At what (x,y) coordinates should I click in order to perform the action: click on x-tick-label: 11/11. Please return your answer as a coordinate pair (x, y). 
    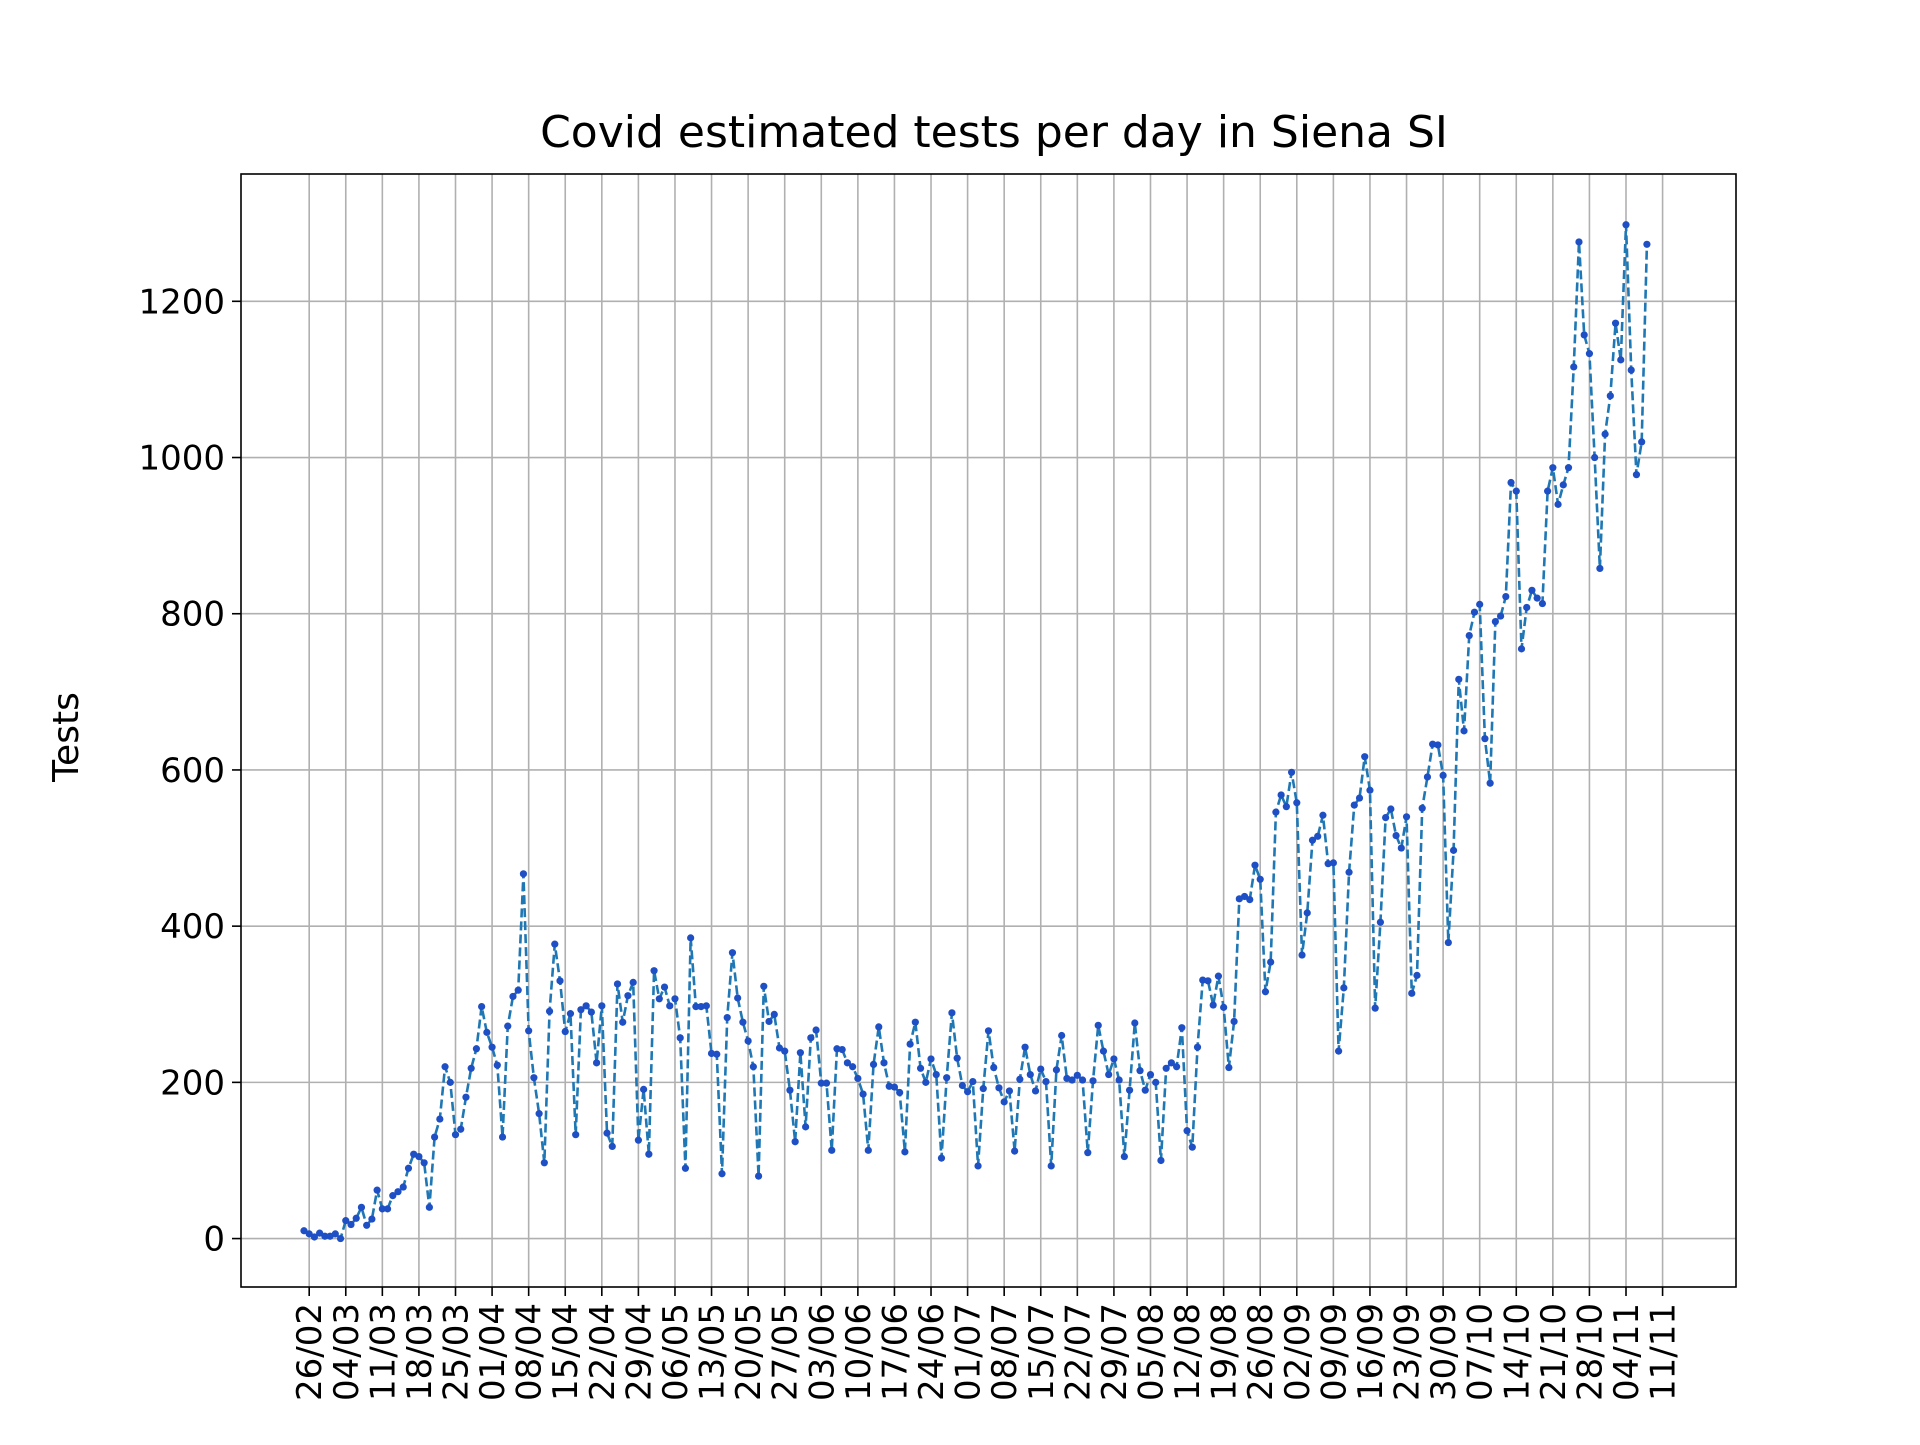
    Looking at the image, I should click on (1664, 1352).